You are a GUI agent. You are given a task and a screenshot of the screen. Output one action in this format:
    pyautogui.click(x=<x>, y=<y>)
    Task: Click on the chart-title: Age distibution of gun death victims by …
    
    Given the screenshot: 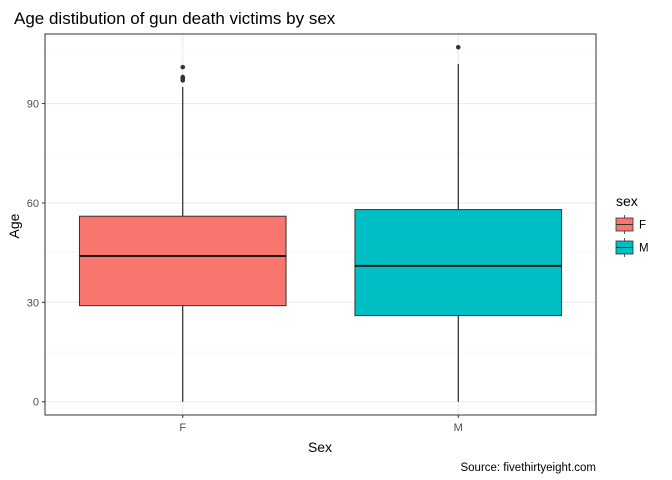 What is the action you would take?
    pyautogui.click(x=175, y=18)
    